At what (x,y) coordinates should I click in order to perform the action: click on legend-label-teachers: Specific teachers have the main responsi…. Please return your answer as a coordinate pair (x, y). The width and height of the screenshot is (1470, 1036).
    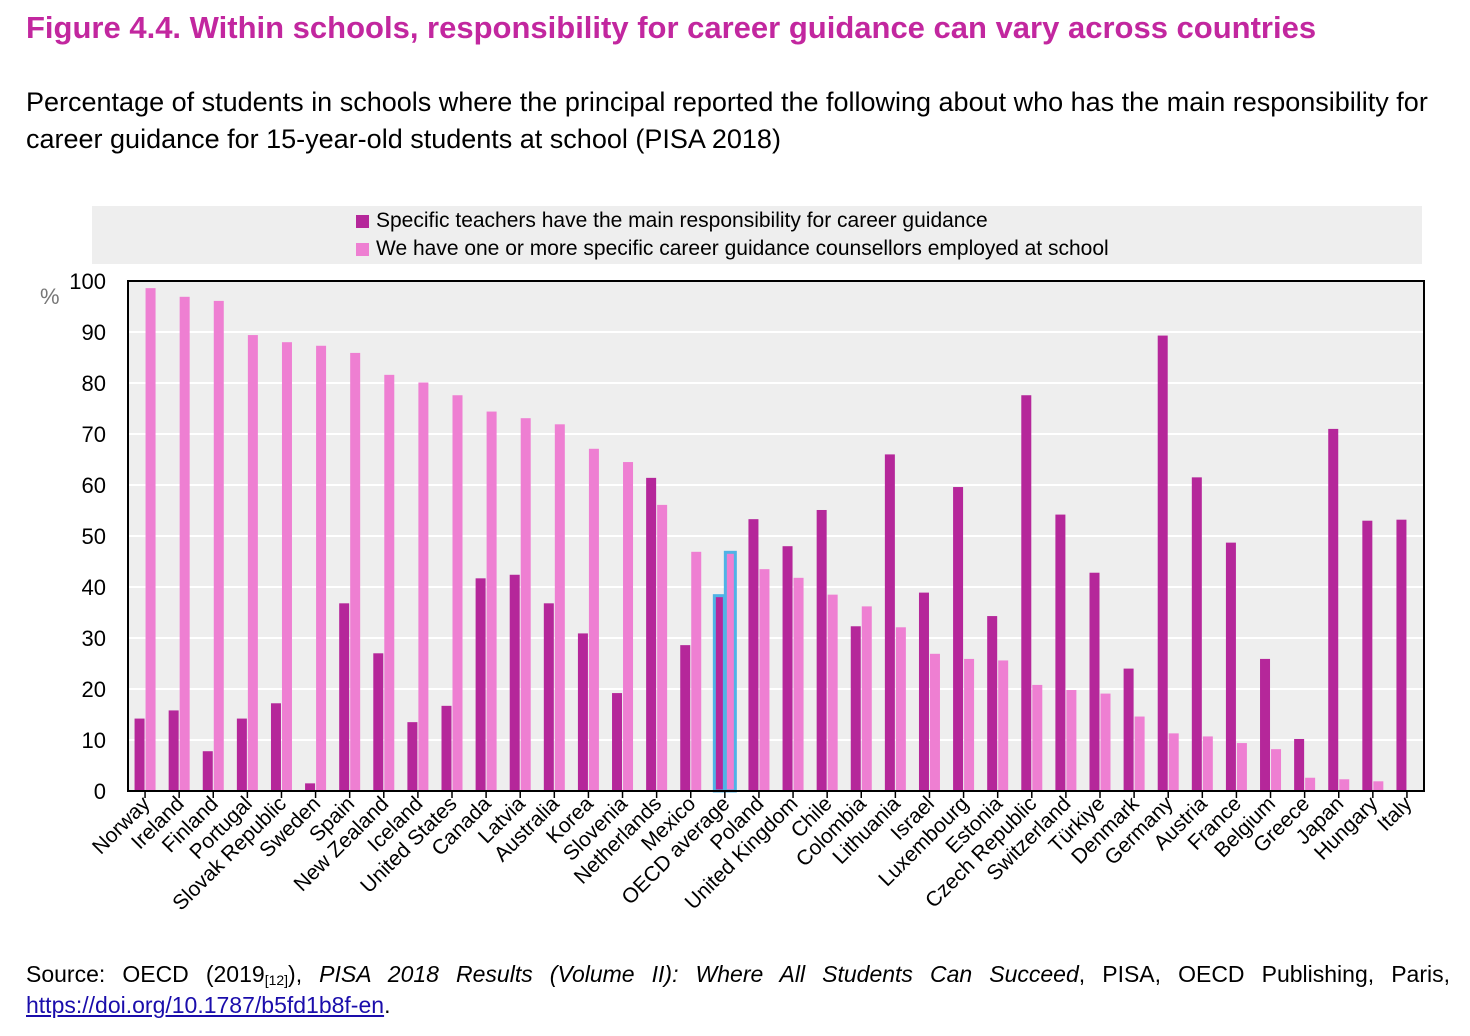
    Looking at the image, I should click on (682, 220).